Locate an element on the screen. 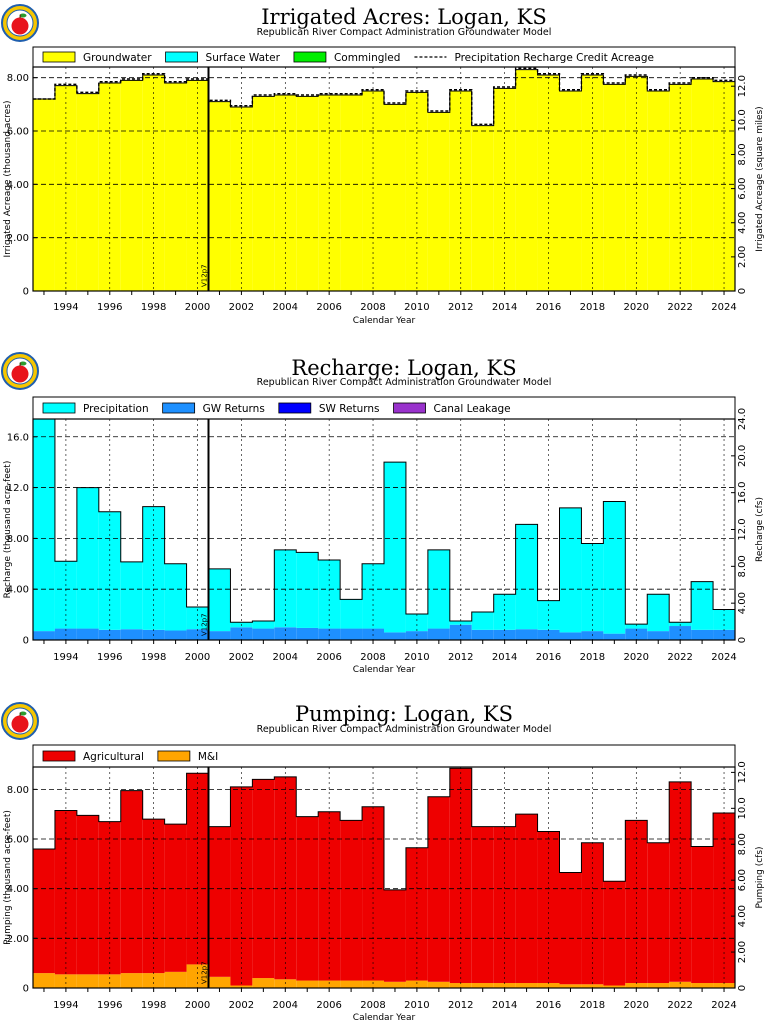 The image size is (768, 1024). x-tick-label: 1998 is located at coordinates (153, 307).